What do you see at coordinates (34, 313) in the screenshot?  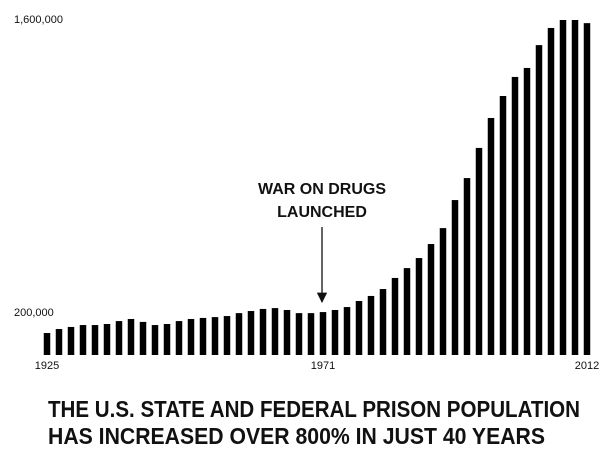 I see `y-tick-label: 200,000` at bounding box center [34, 313].